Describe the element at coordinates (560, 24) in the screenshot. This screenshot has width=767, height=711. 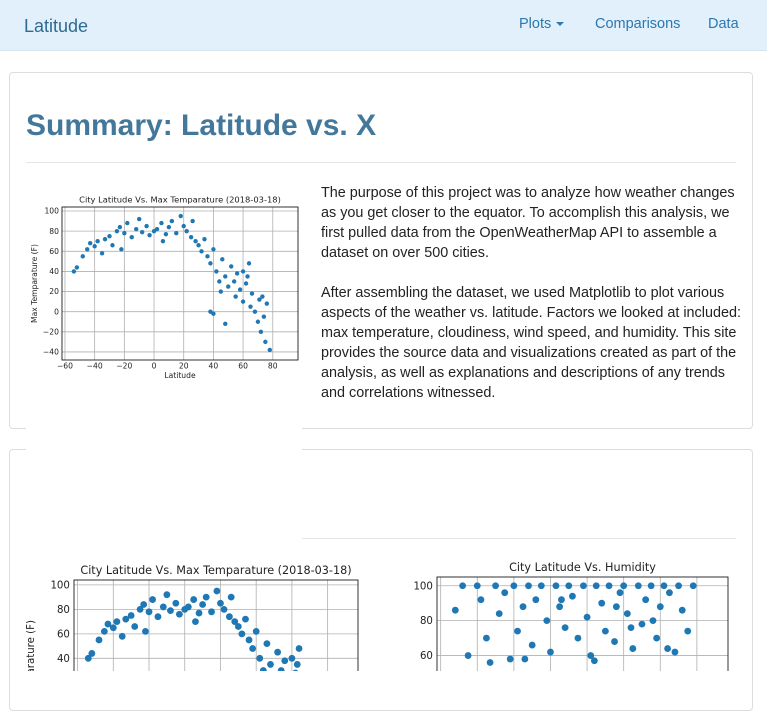
I see `caret` at that location.